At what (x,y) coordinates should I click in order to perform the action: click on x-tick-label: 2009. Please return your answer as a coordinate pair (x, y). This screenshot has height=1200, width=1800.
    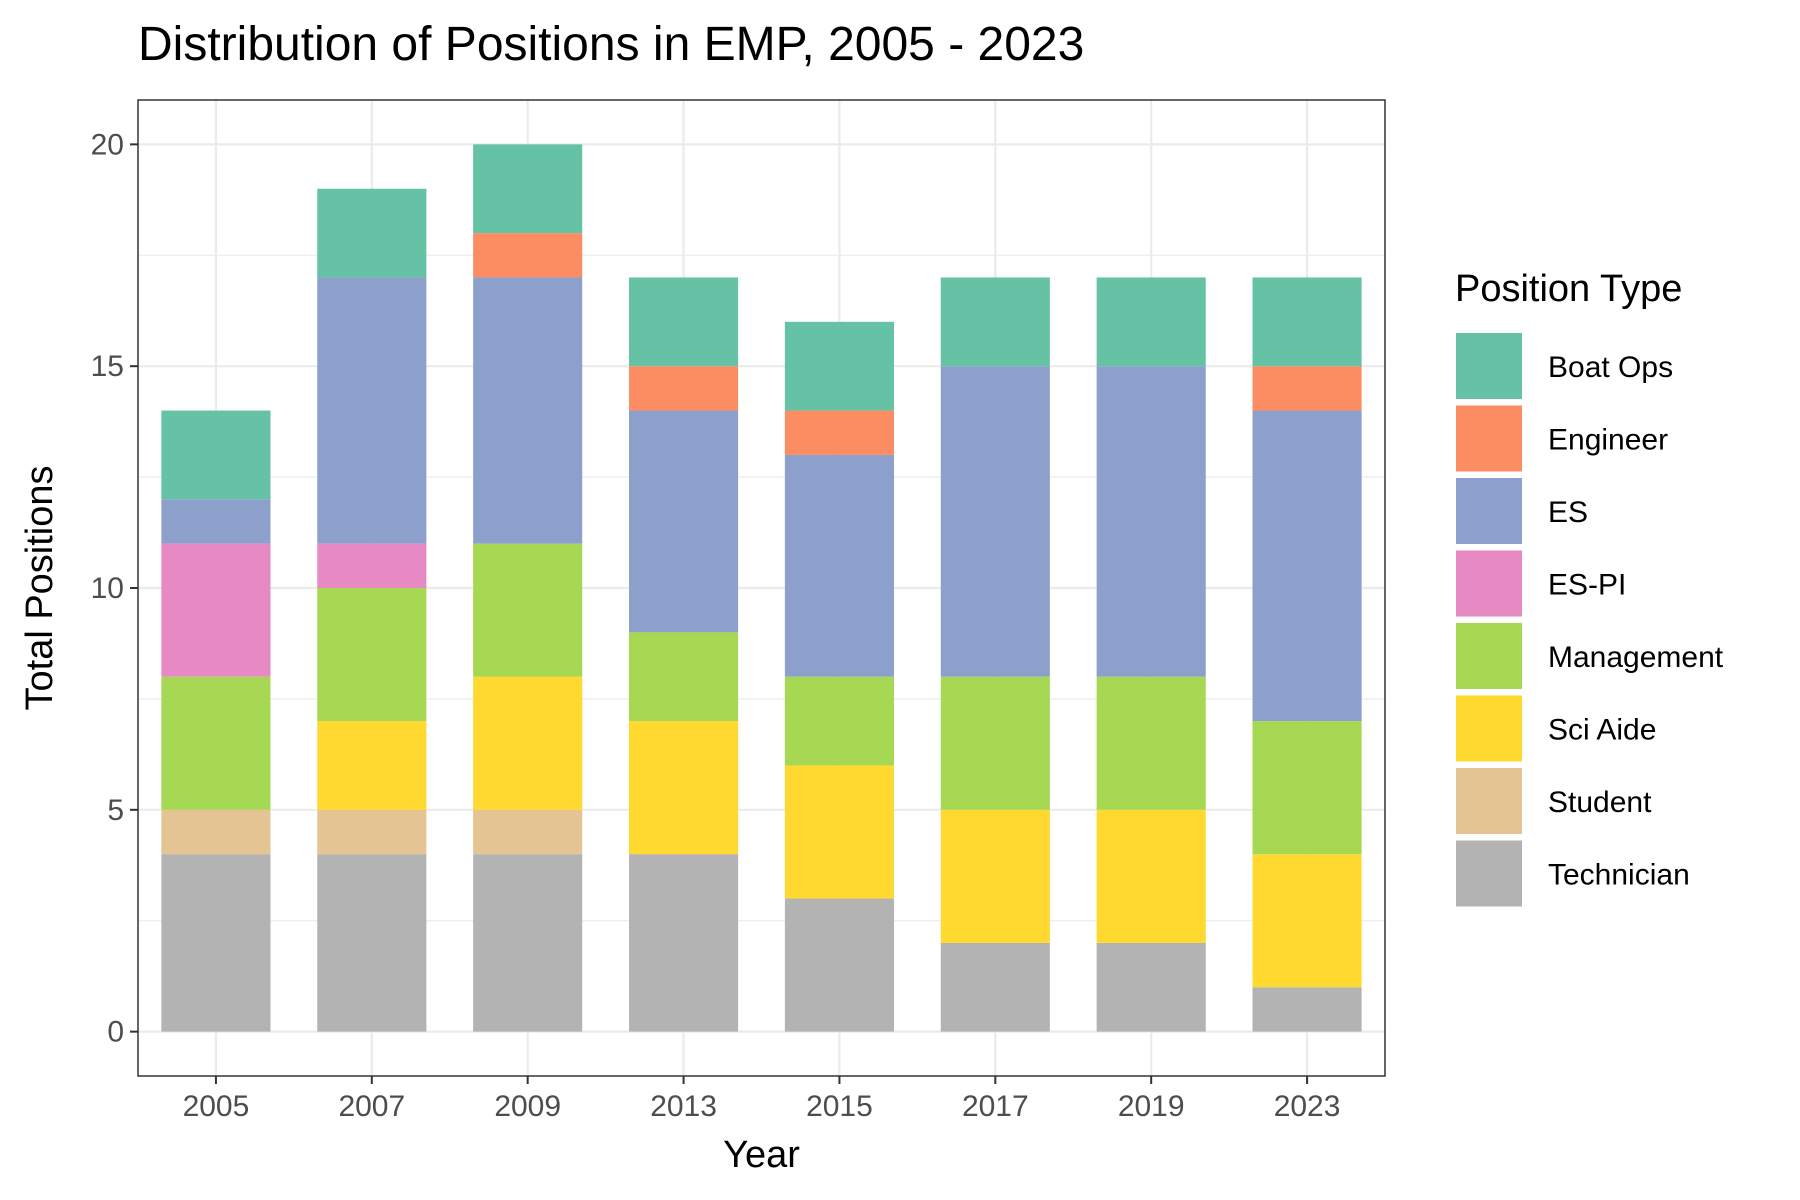
    Looking at the image, I should click on (527, 1106).